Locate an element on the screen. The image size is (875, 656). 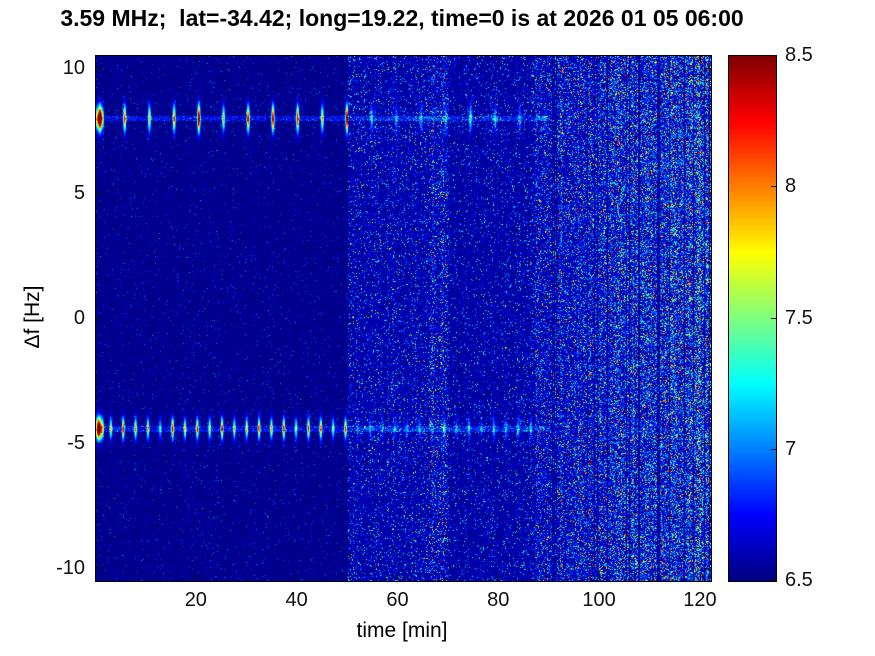
y-tick-label: 5 is located at coordinates (79, 192).